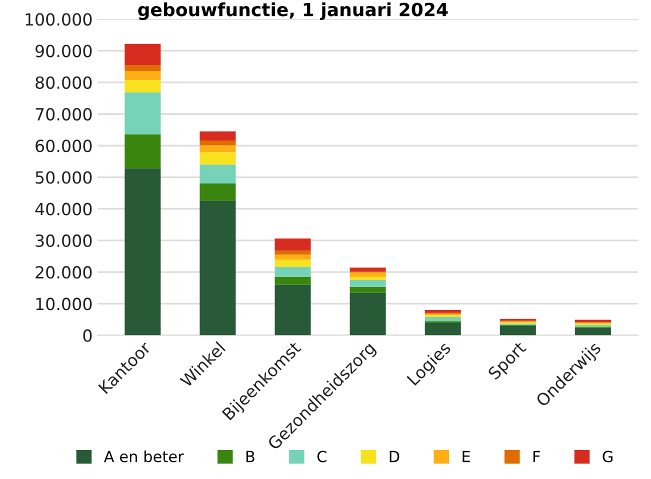 This screenshot has height=479, width=651. I want to click on y-tick-label: 20.000, so click(64, 272).